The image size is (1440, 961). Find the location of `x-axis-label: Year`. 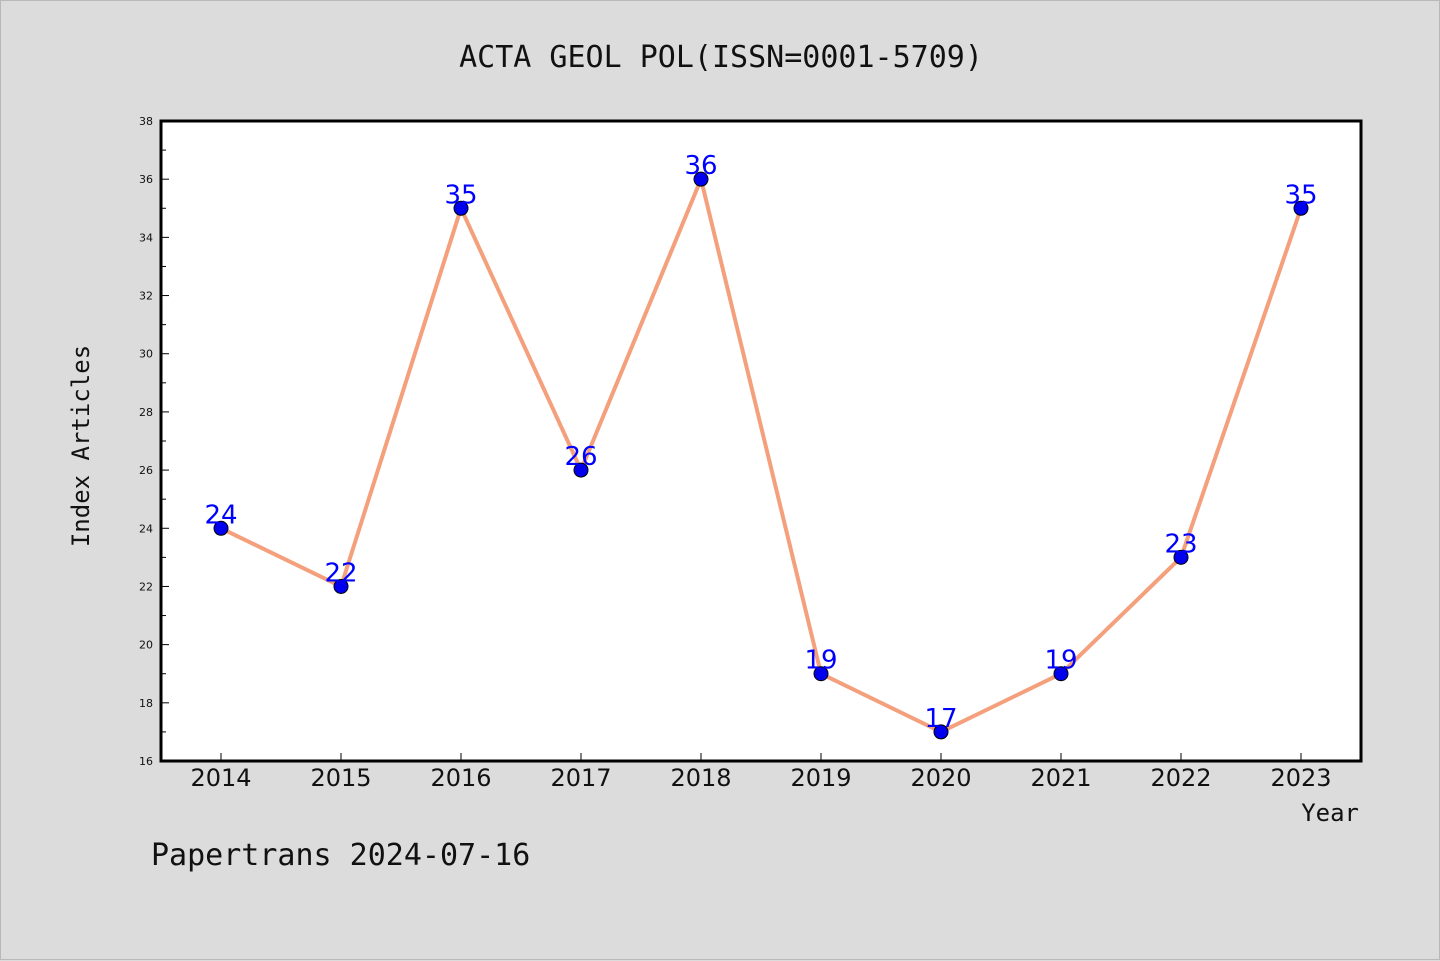

x-axis-label: Year is located at coordinates (1330, 813).